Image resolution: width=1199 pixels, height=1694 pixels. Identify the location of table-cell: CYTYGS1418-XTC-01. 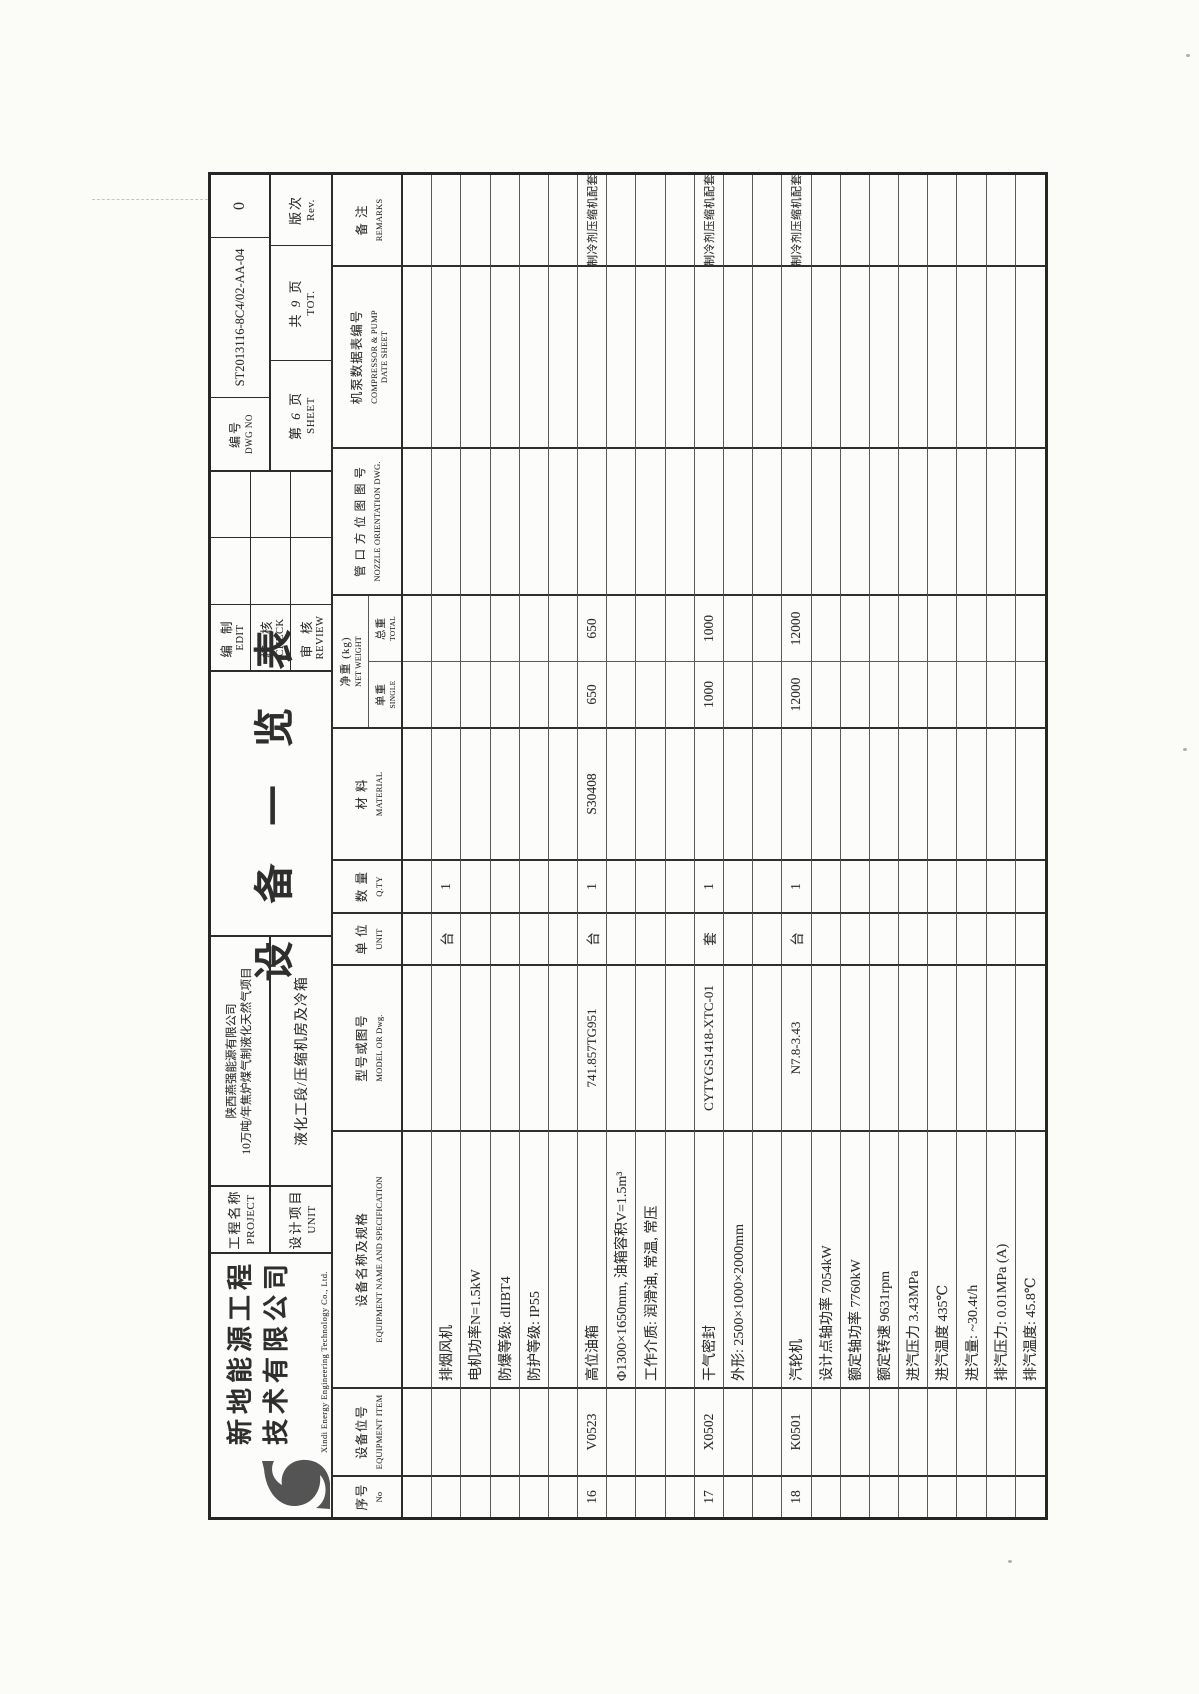
(709, 1047).